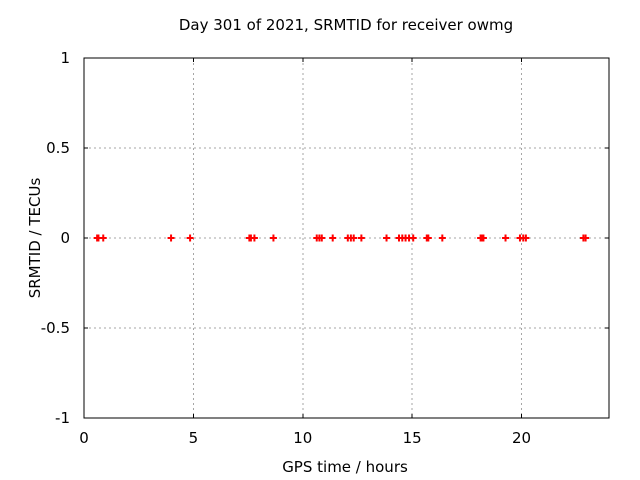 Image resolution: width=640 pixels, height=480 pixels. Describe the element at coordinates (65, 238) in the screenshot. I see `y-tick-label: 0` at that location.